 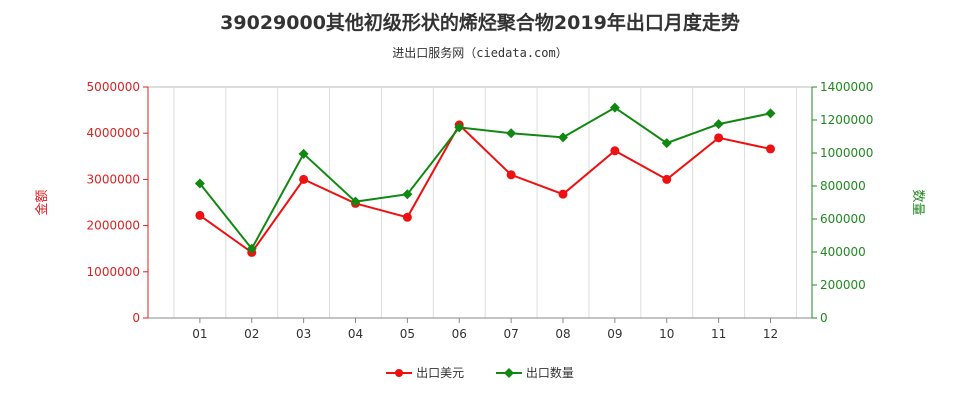 I want to click on y-axis-left-label: 金额, so click(x=42, y=202).